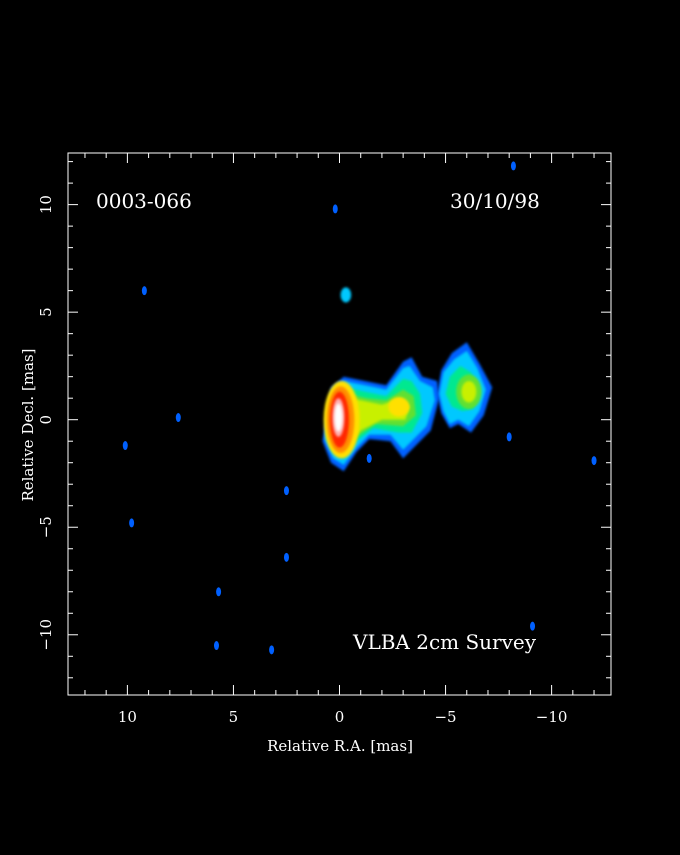 Image resolution: width=680 pixels, height=855 pixels. Describe the element at coordinates (399, 407) in the screenshot. I see `jet-knot-peak` at that location.